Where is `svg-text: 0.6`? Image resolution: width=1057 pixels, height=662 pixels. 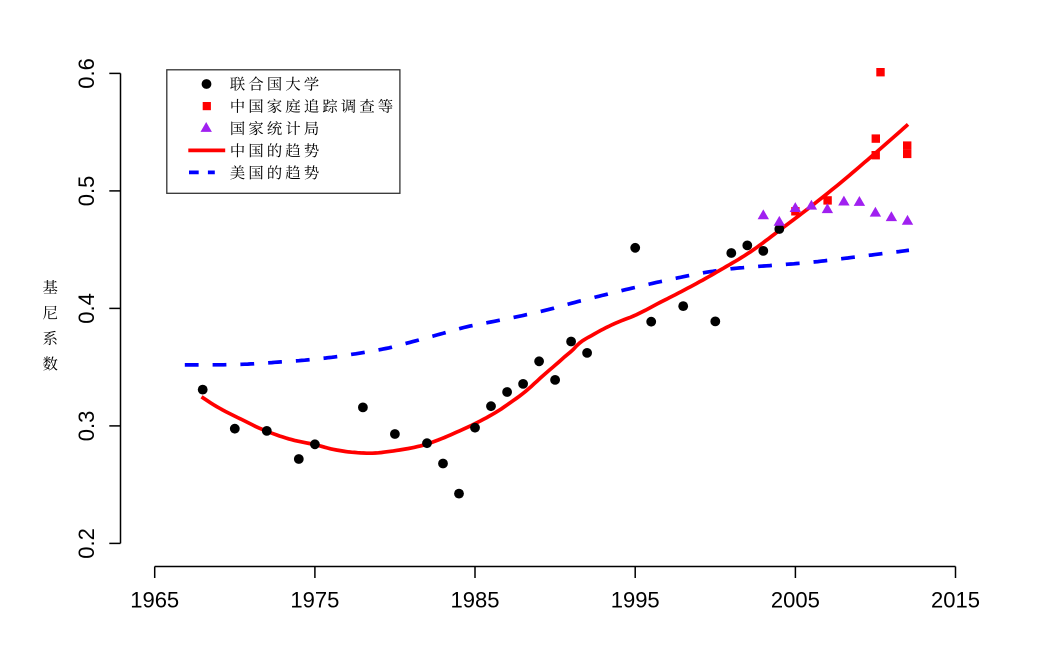
svg-text: 0.6 is located at coordinates (86, 73).